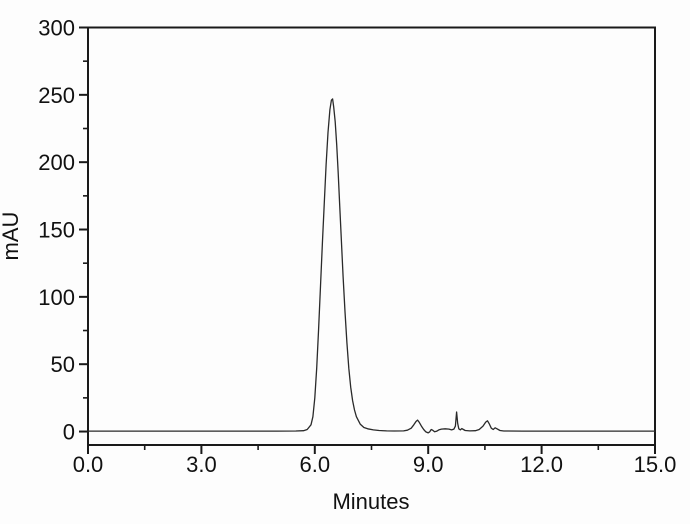 This screenshot has width=690, height=524. I want to click on y-tick-label: 50, so click(63, 364).